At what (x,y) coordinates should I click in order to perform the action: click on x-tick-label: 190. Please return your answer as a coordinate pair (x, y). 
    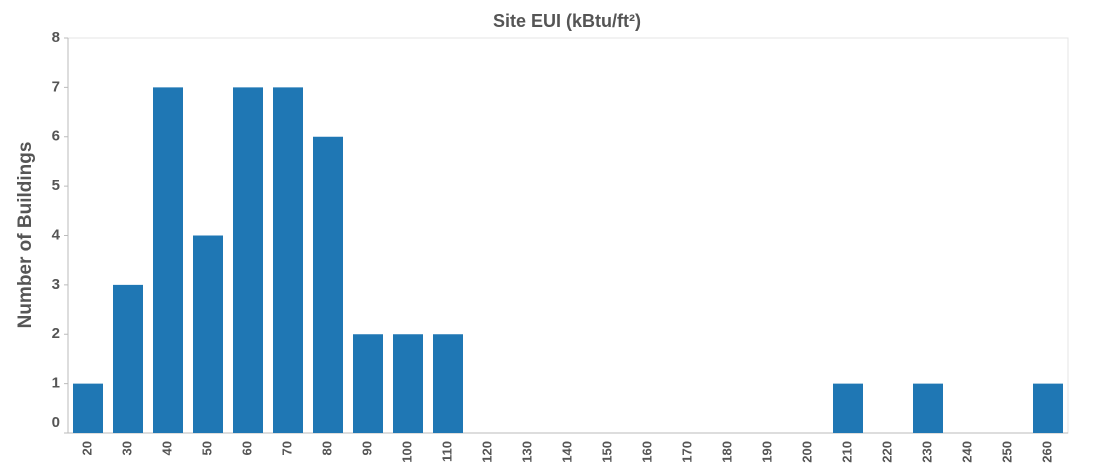
    Looking at the image, I should click on (766, 452).